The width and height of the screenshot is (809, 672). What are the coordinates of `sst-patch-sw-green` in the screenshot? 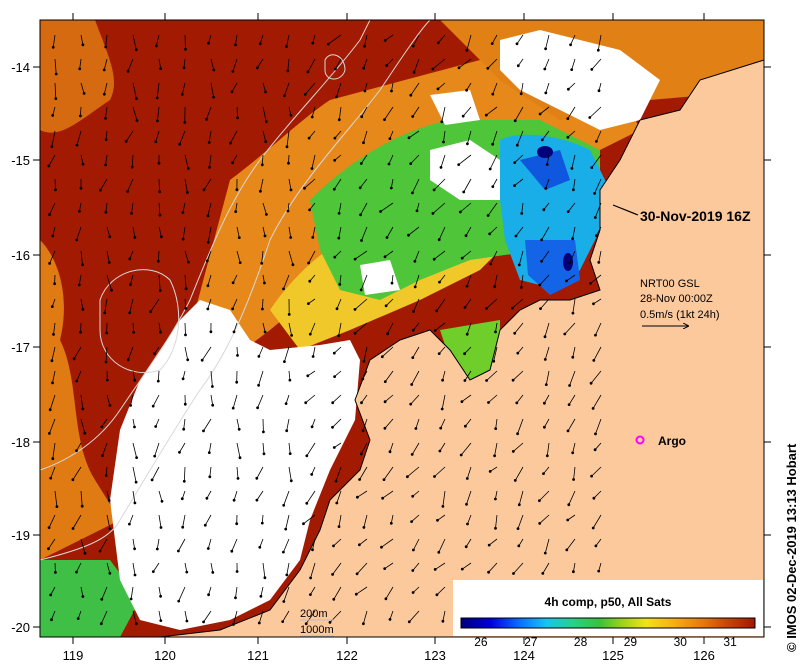 It's located at (90, 598).